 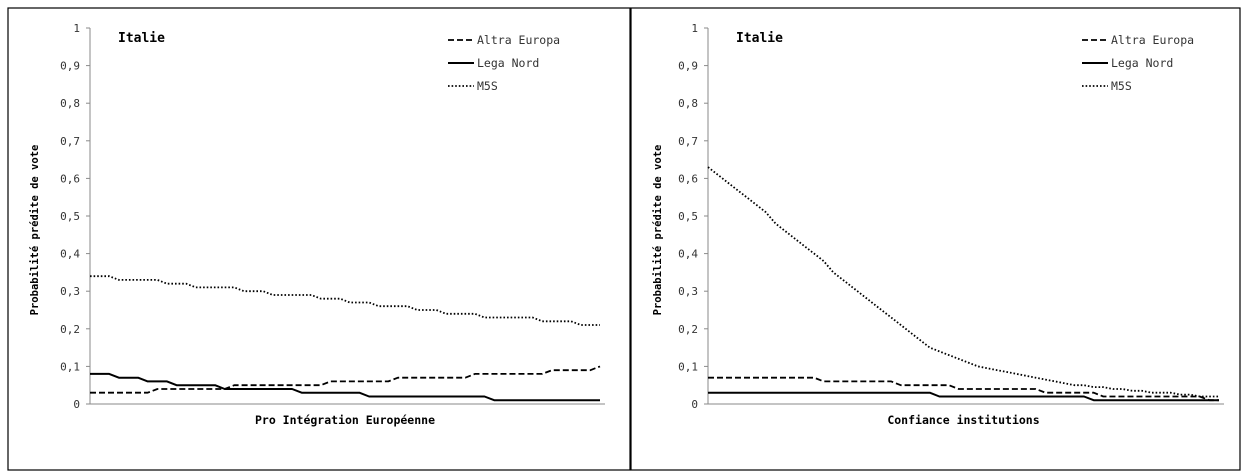 What do you see at coordinates (345, 300) in the screenshot?
I see `series-line-m5s` at bounding box center [345, 300].